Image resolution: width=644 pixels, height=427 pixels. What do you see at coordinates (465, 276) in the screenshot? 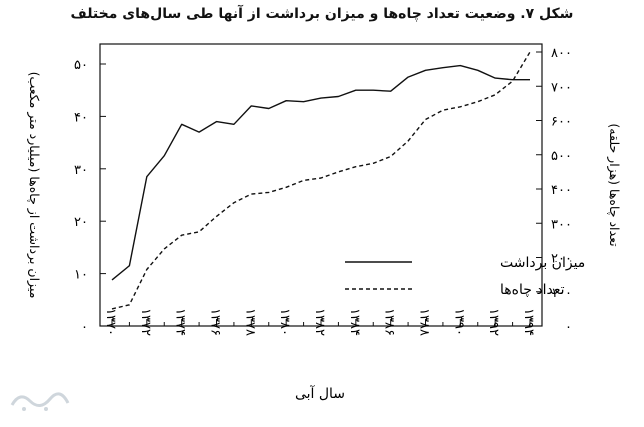
I see `legend: میزان برداشت تعداد چاه‌ها` at bounding box center [465, 276].